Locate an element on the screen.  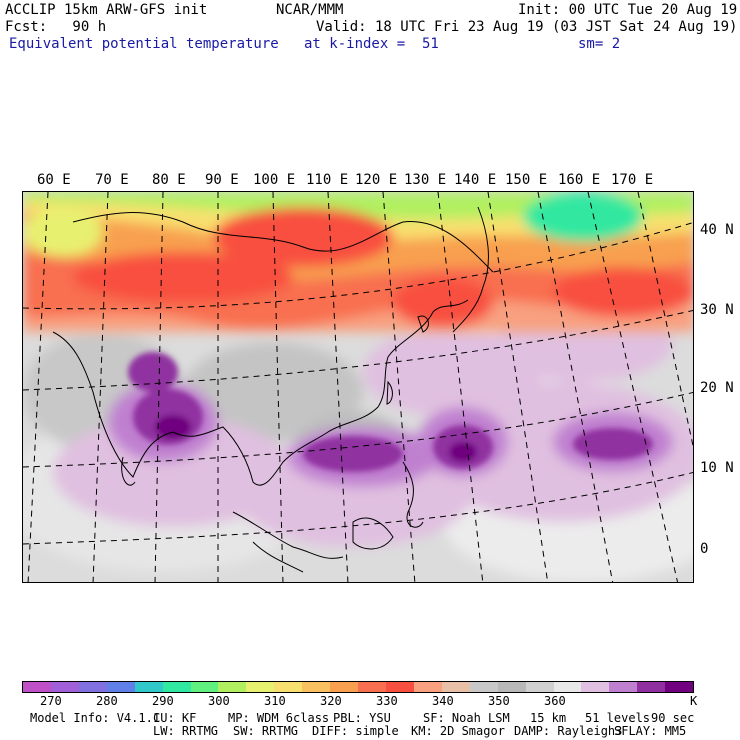
colorbar-tick-label: 350 is located at coordinates (499, 701).